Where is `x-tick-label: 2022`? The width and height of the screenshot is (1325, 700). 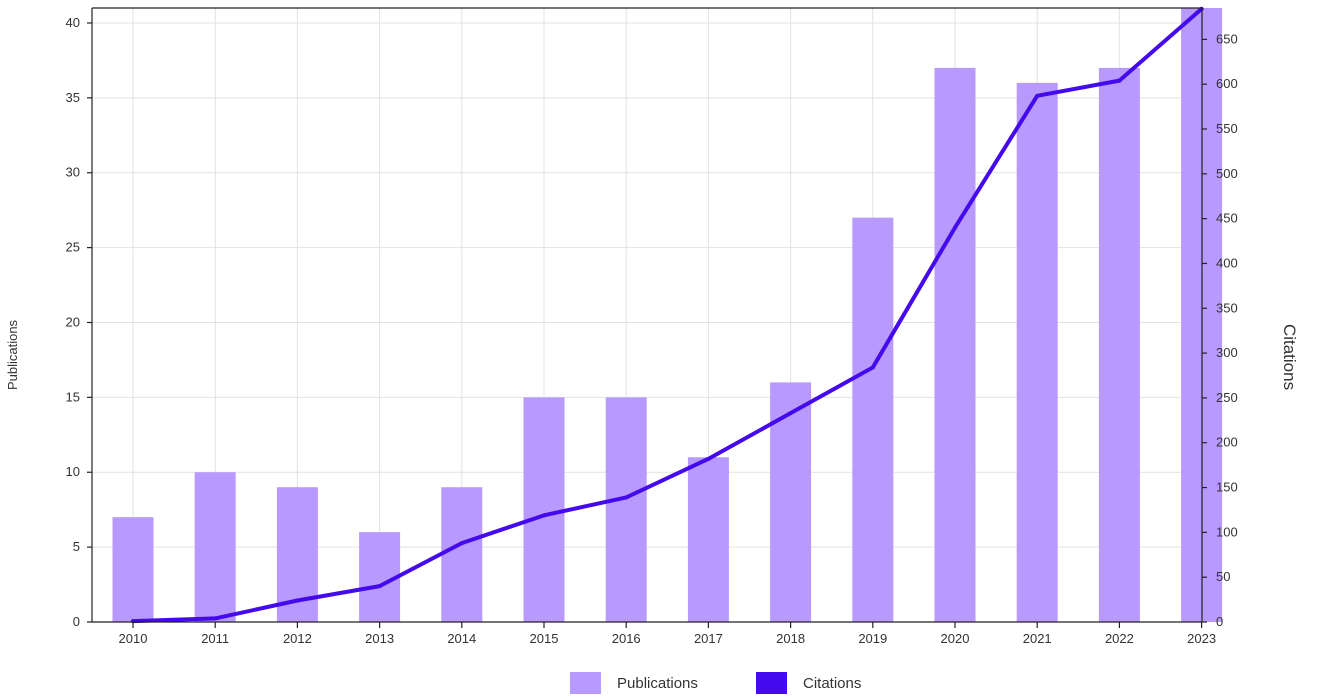 x-tick-label: 2022 is located at coordinates (1119, 638).